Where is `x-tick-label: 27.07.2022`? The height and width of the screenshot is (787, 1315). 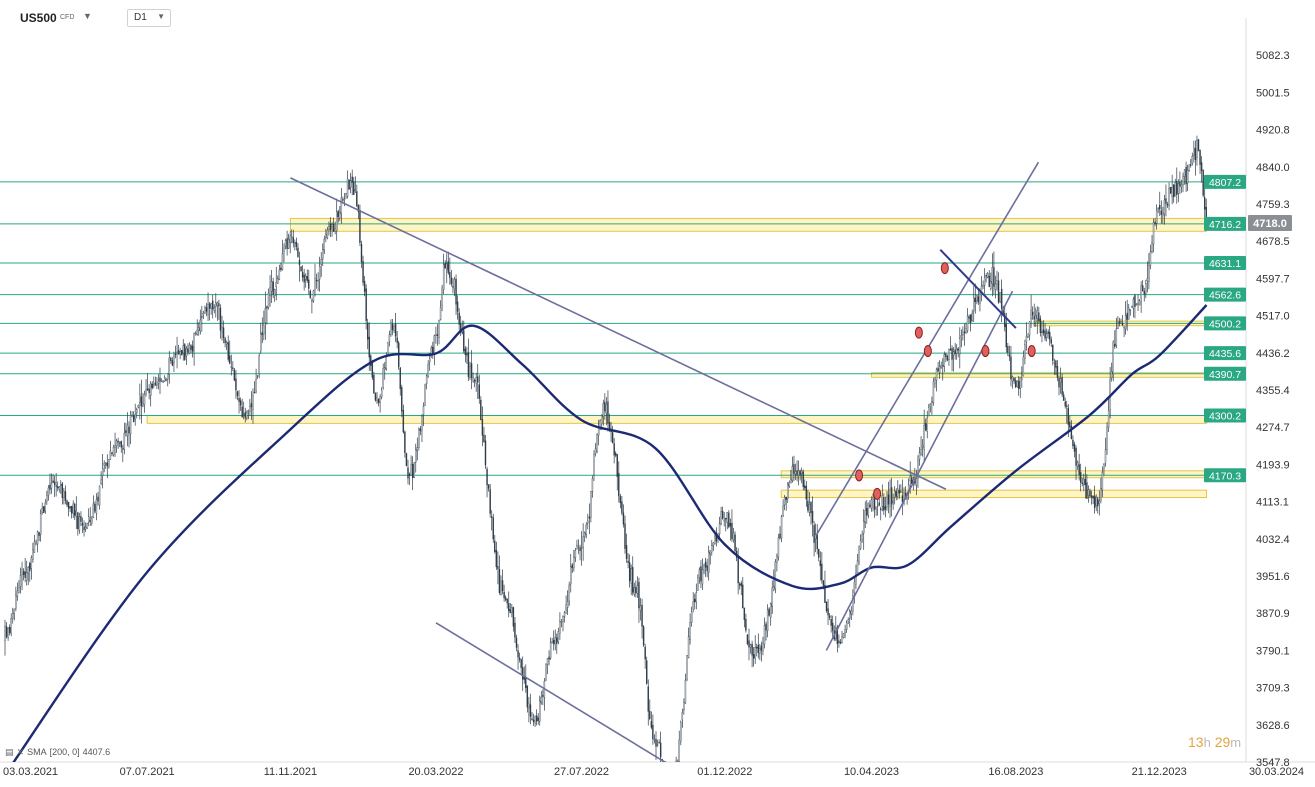 x-tick-label: 27.07.2022 is located at coordinates (581, 772).